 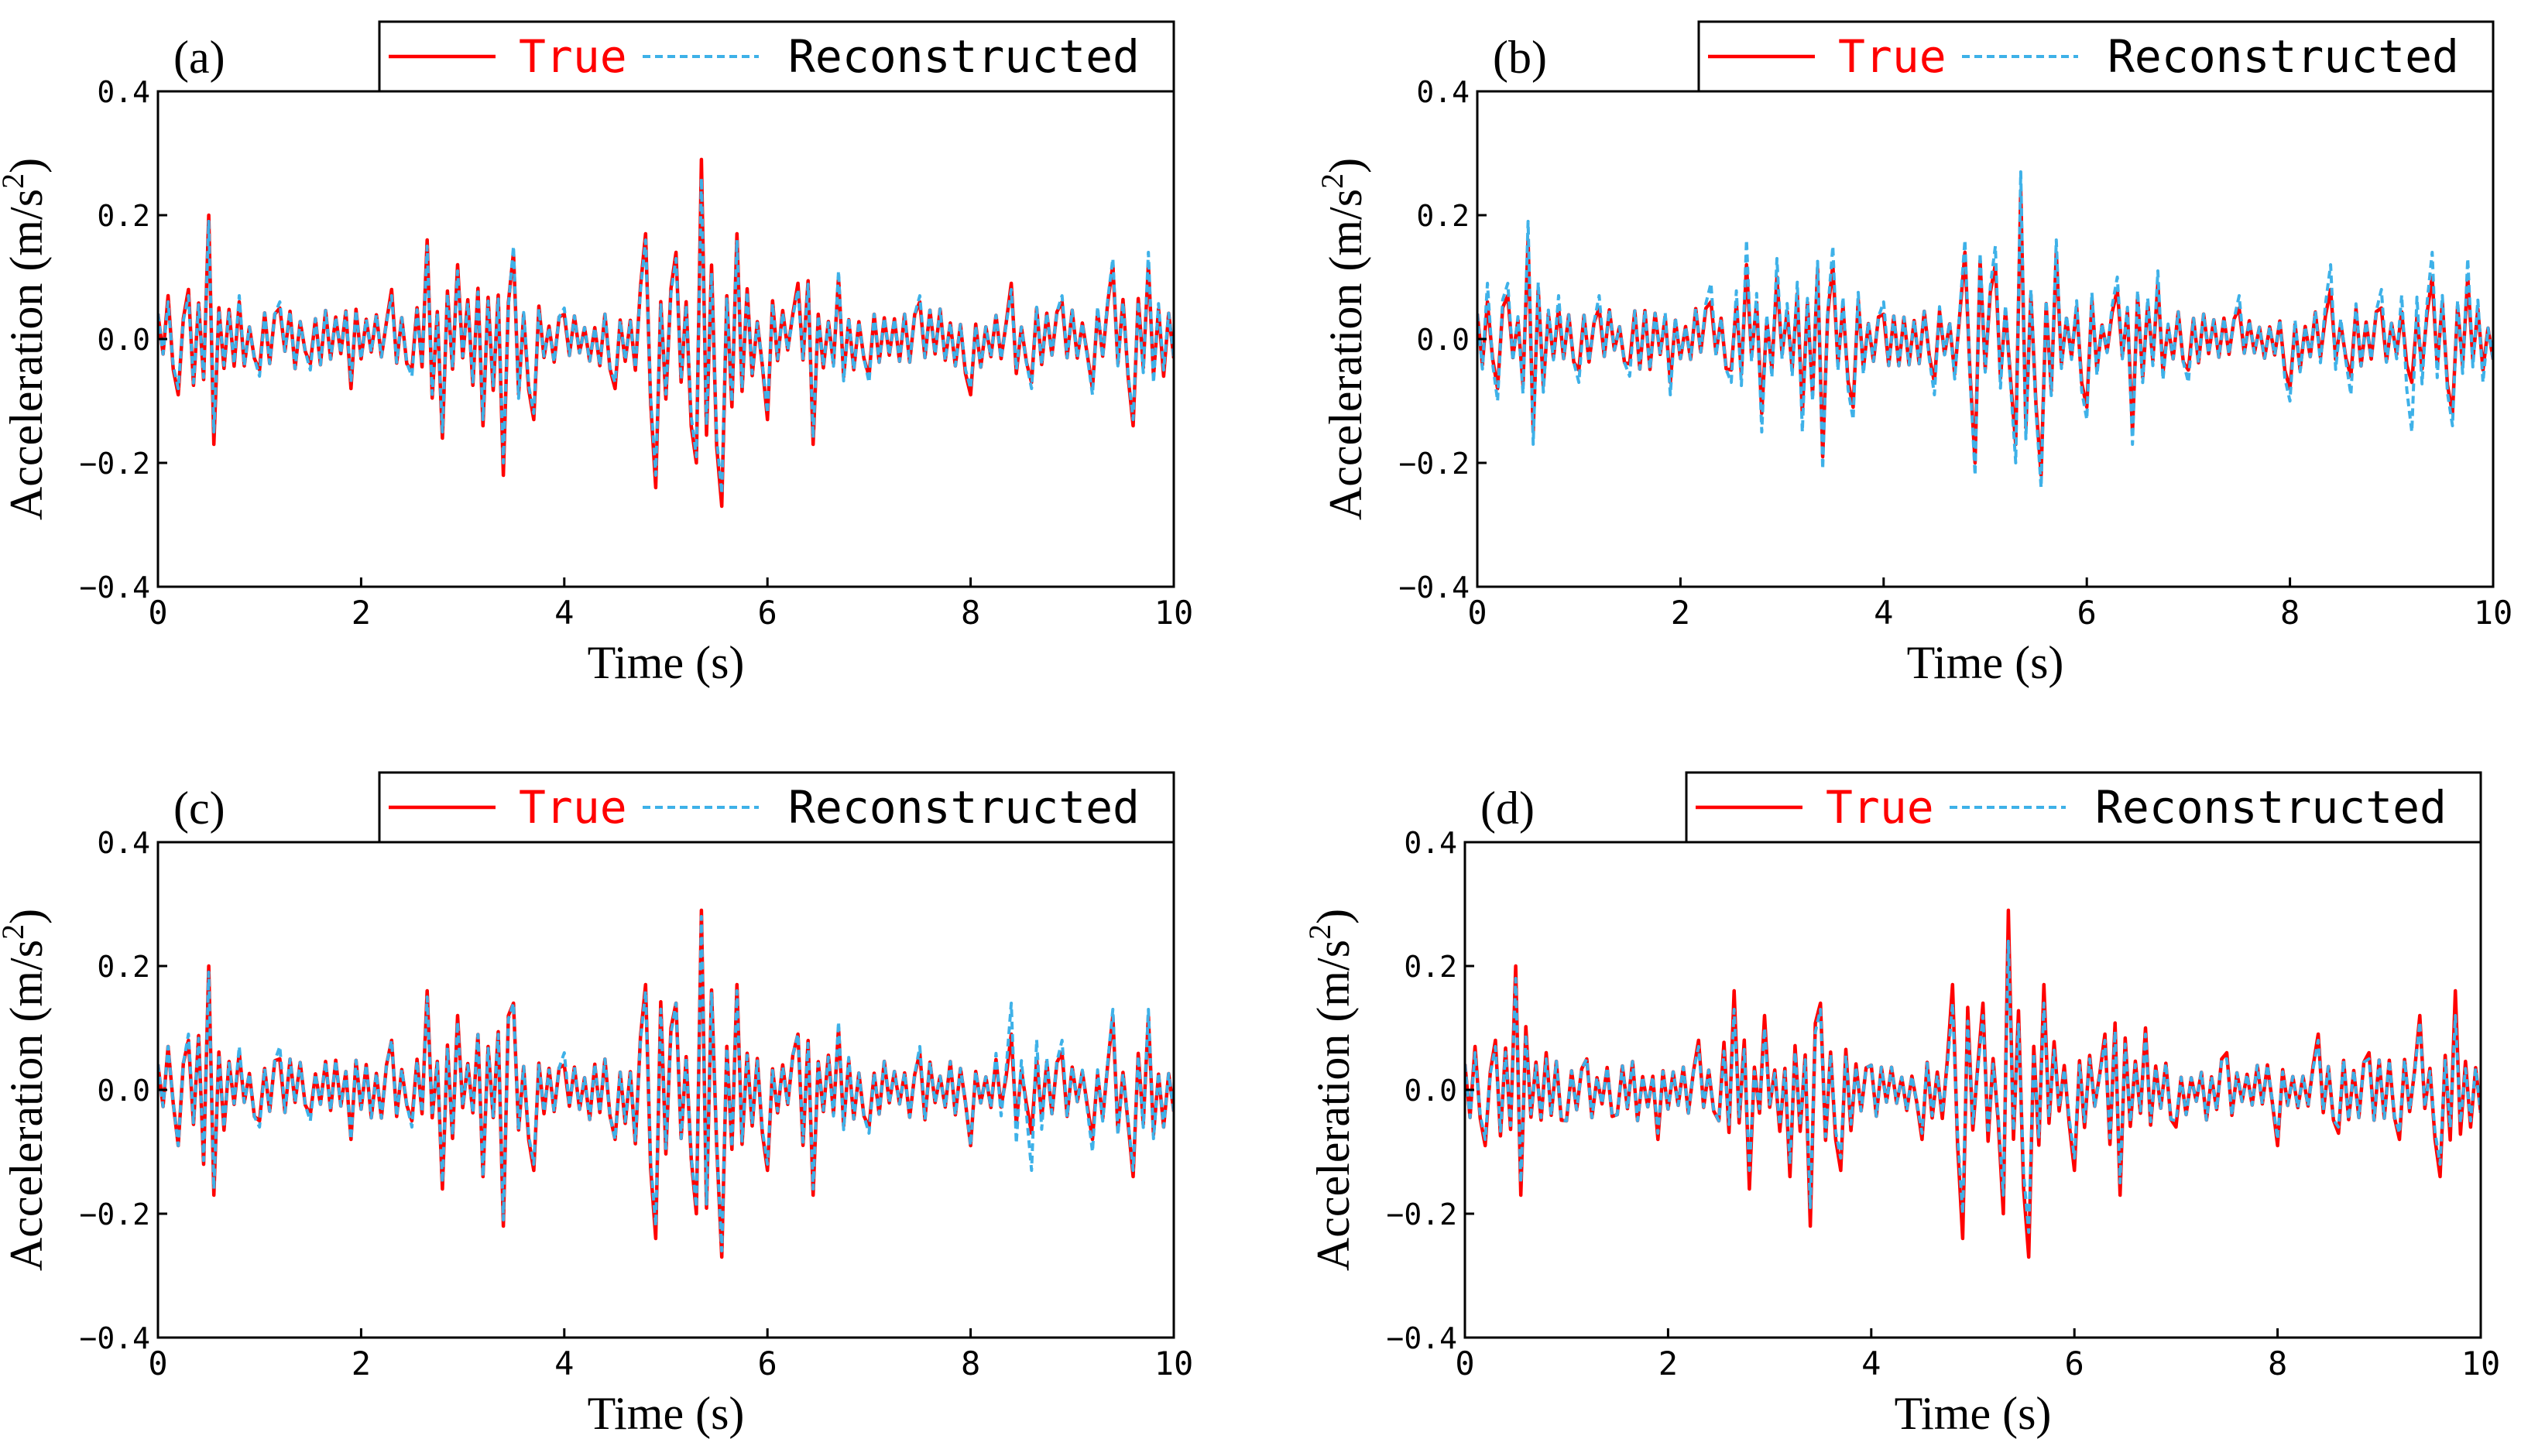 What do you see at coordinates (1507, 808) in the screenshot?
I see `panel-label: (d)` at bounding box center [1507, 808].